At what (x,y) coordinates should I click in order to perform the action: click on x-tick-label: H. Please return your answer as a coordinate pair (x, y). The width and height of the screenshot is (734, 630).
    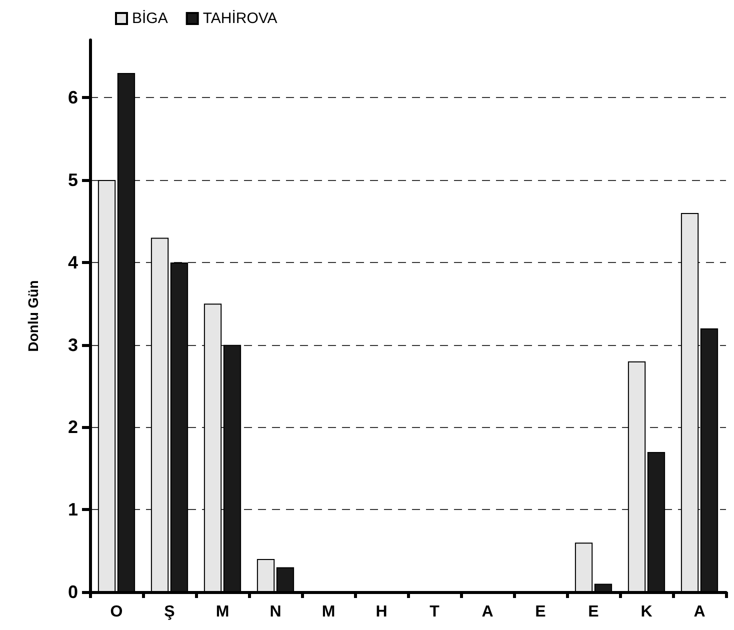
    Looking at the image, I should click on (382, 612).